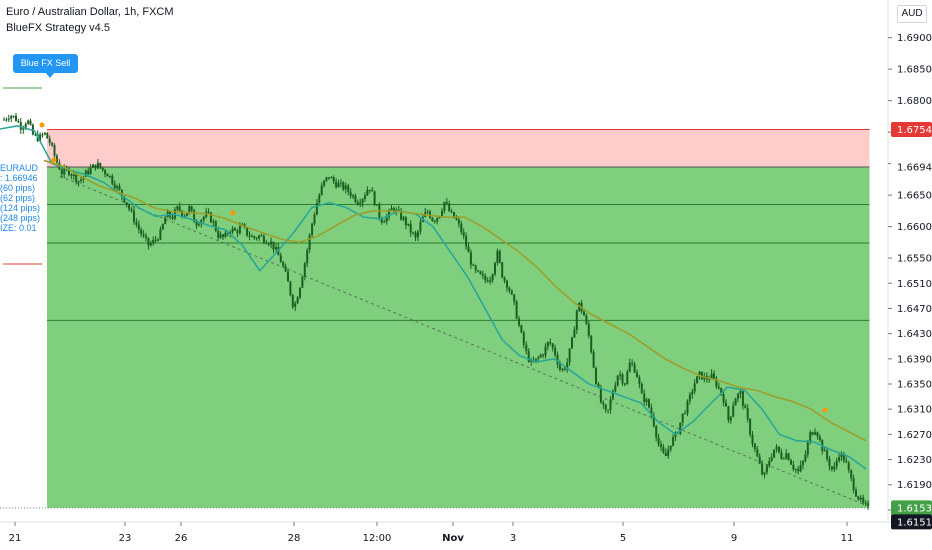 This screenshot has width=932, height=550. What do you see at coordinates (458, 148) in the screenshot?
I see `stop-loss-zone` at bounding box center [458, 148].